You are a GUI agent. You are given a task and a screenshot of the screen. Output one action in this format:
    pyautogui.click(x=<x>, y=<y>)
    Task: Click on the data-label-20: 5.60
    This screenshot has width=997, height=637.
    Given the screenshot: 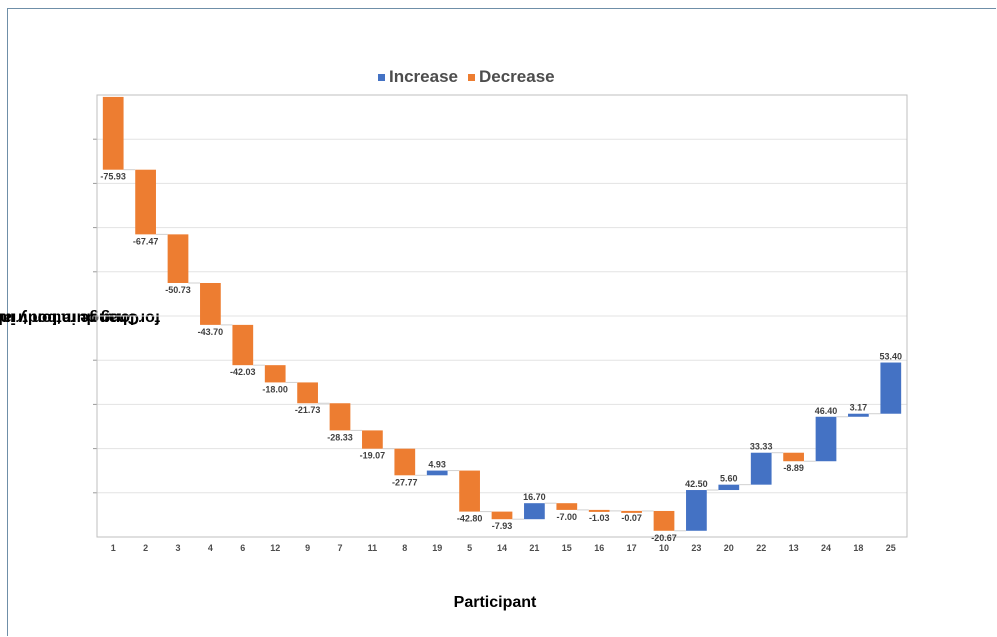 What is the action you would take?
    pyautogui.click(x=729, y=479)
    